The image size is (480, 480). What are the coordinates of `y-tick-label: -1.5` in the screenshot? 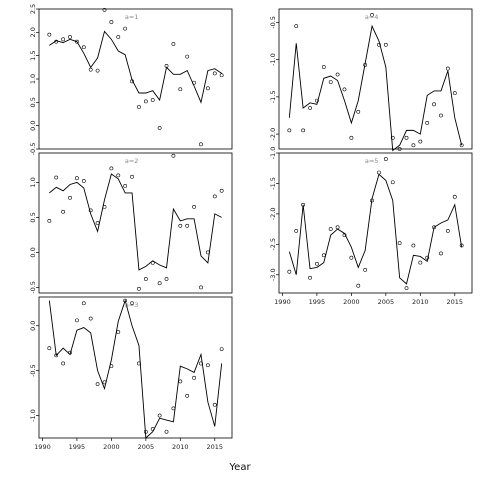 It's located at (273, 183).